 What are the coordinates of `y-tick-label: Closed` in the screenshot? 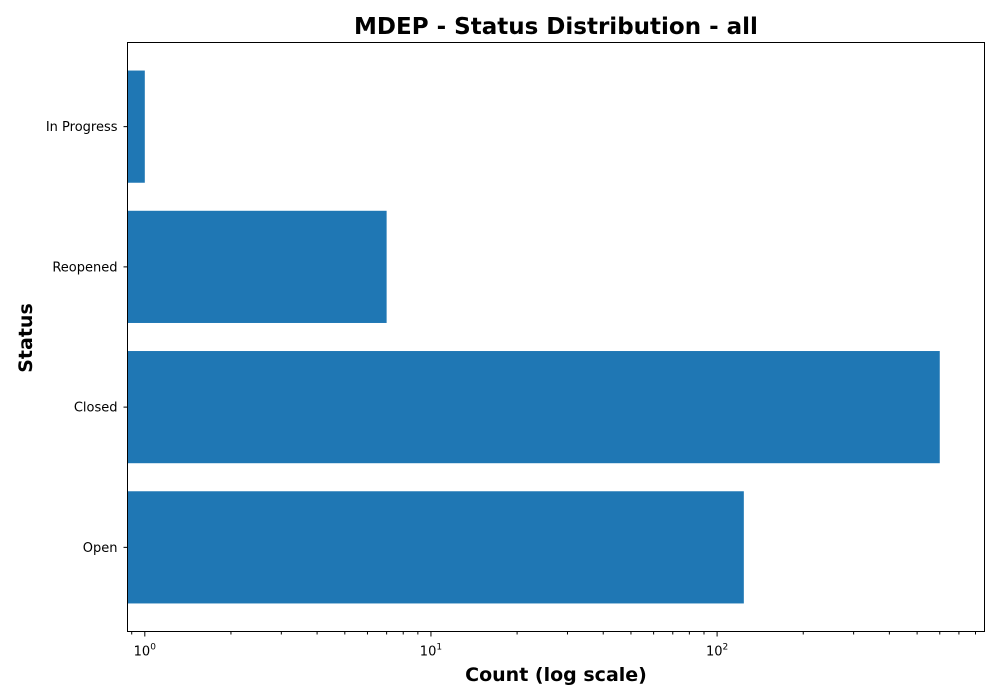 It's located at (96, 408).